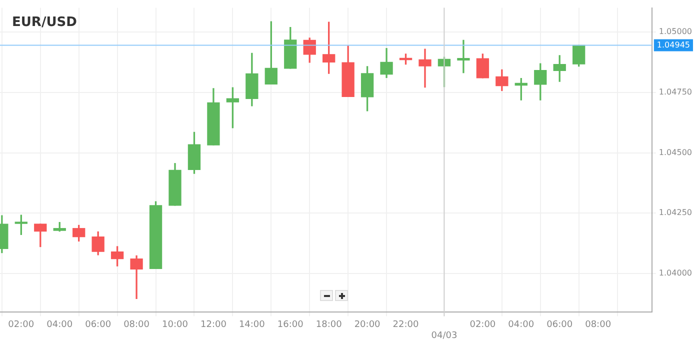  I want to click on y-tick-label: 1.04250, so click(675, 213).